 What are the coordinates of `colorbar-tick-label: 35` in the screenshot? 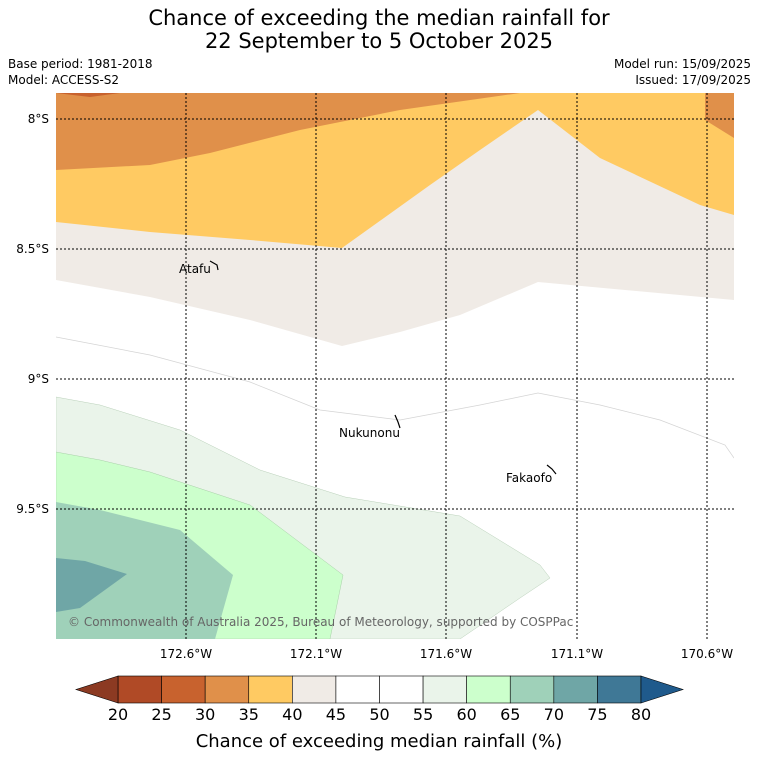 It's located at (249, 714).